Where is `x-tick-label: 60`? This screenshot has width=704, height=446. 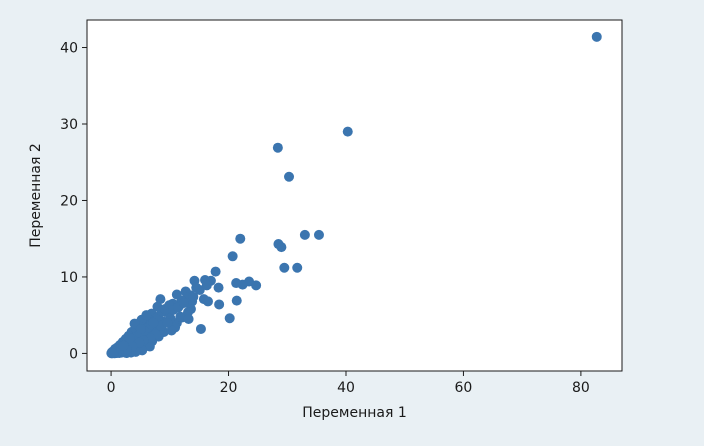
x-tick-label: 60 is located at coordinates (464, 388).